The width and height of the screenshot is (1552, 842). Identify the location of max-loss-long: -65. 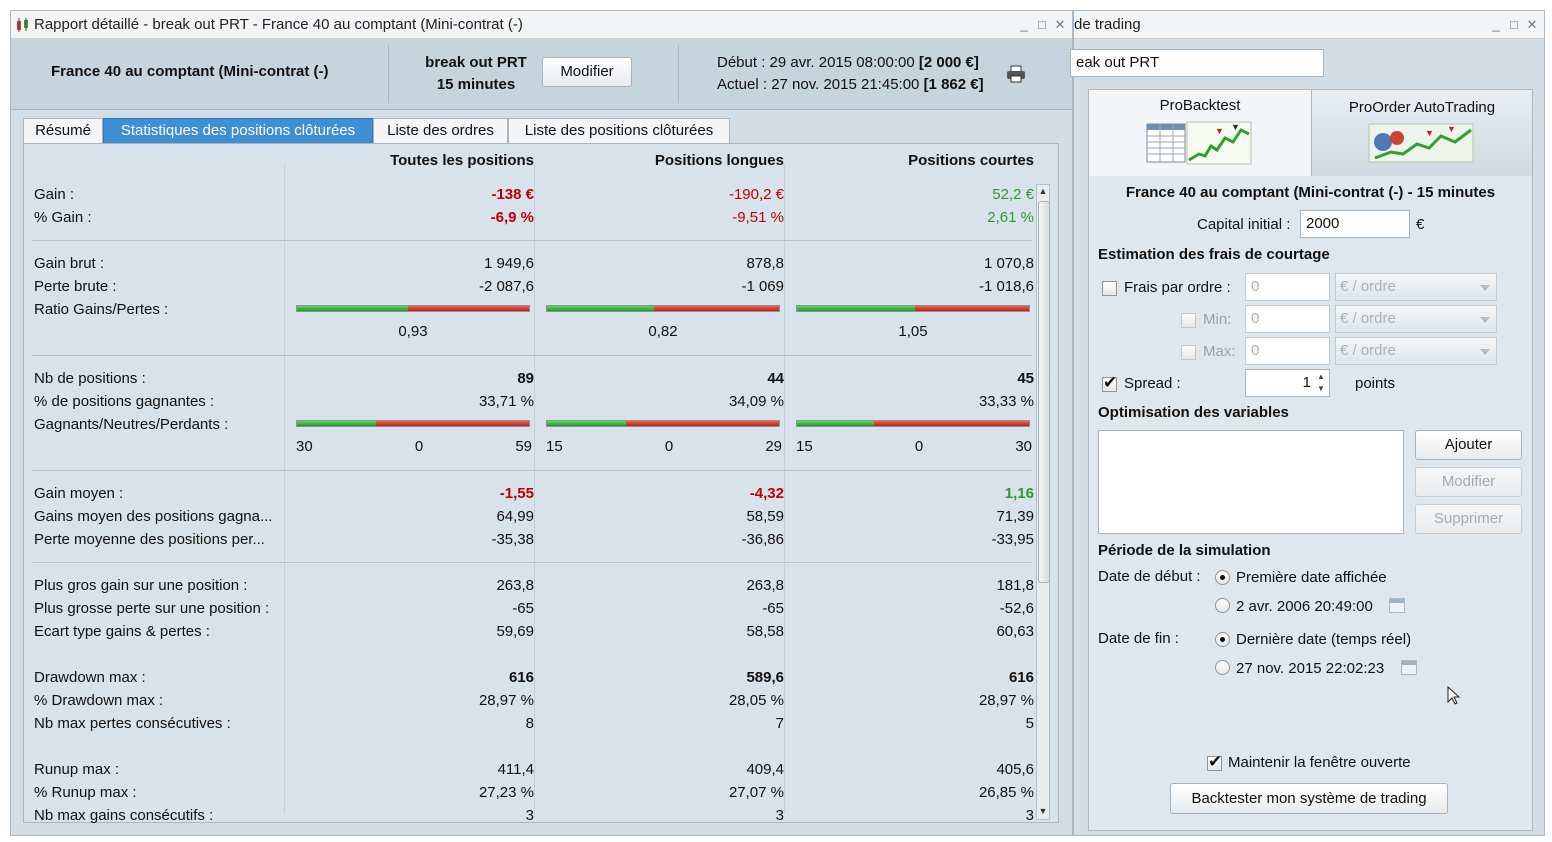
(773, 608).